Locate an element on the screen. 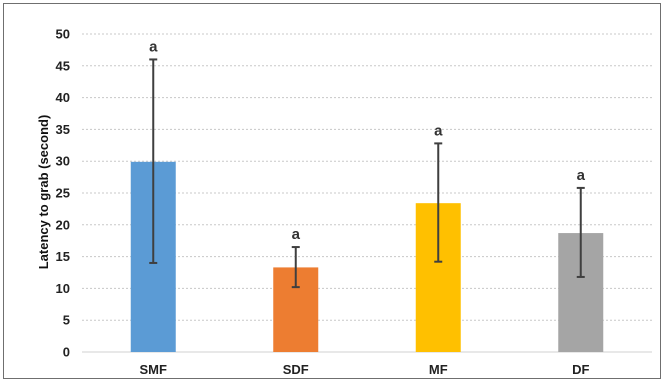 The width and height of the screenshot is (670, 381). y-tick-label: 10 is located at coordinates (63, 288).